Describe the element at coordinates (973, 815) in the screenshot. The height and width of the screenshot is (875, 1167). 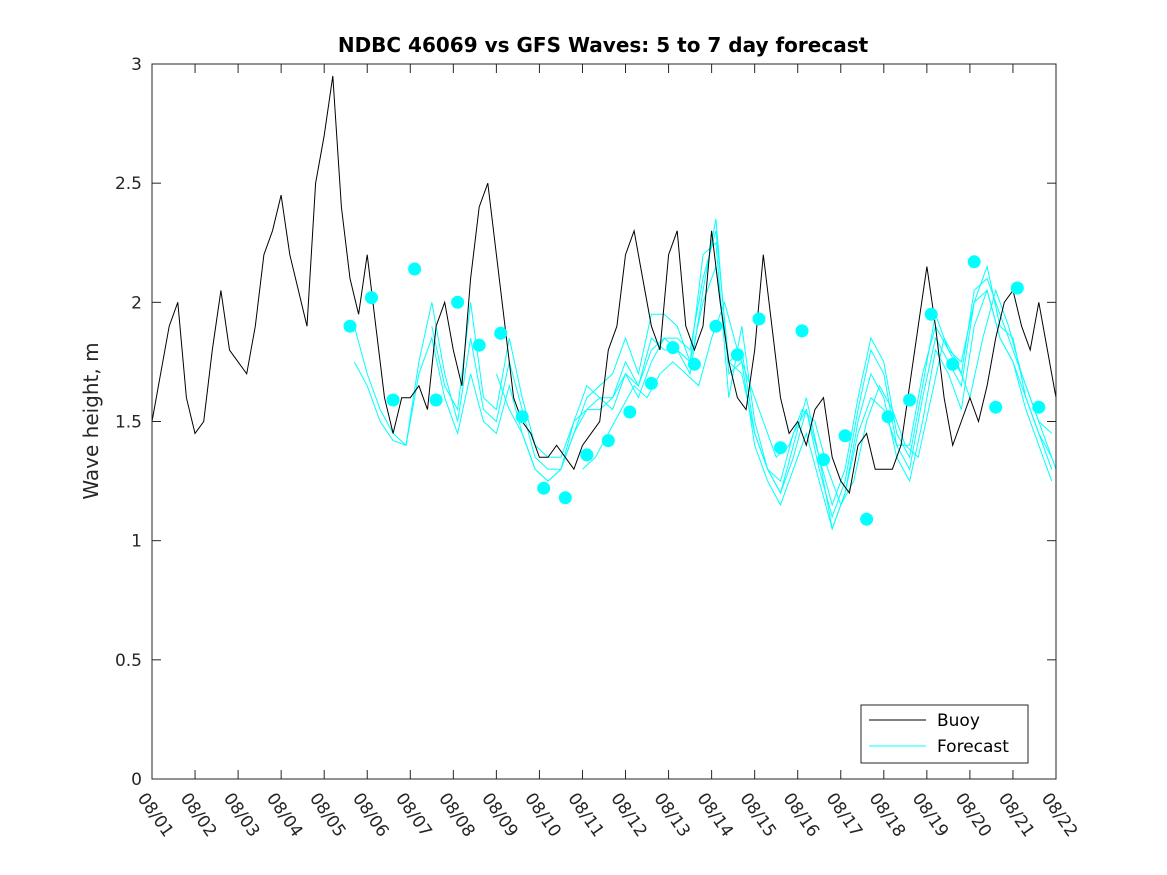
I see `x-tick-label: 08/20` at that location.